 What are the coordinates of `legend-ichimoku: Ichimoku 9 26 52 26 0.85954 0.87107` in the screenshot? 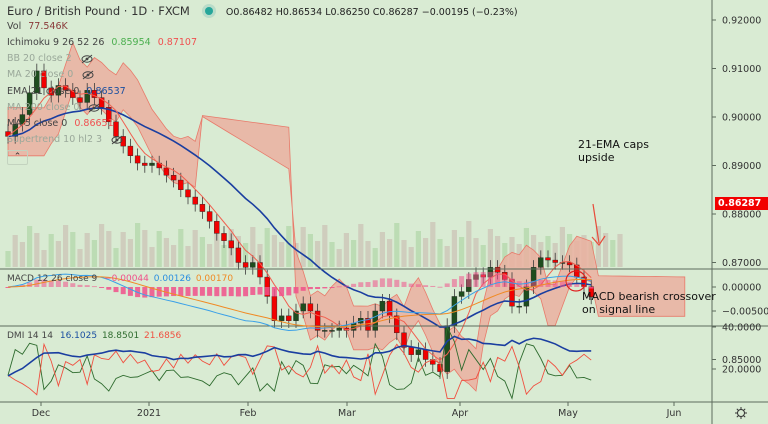 It's located at (102, 42).